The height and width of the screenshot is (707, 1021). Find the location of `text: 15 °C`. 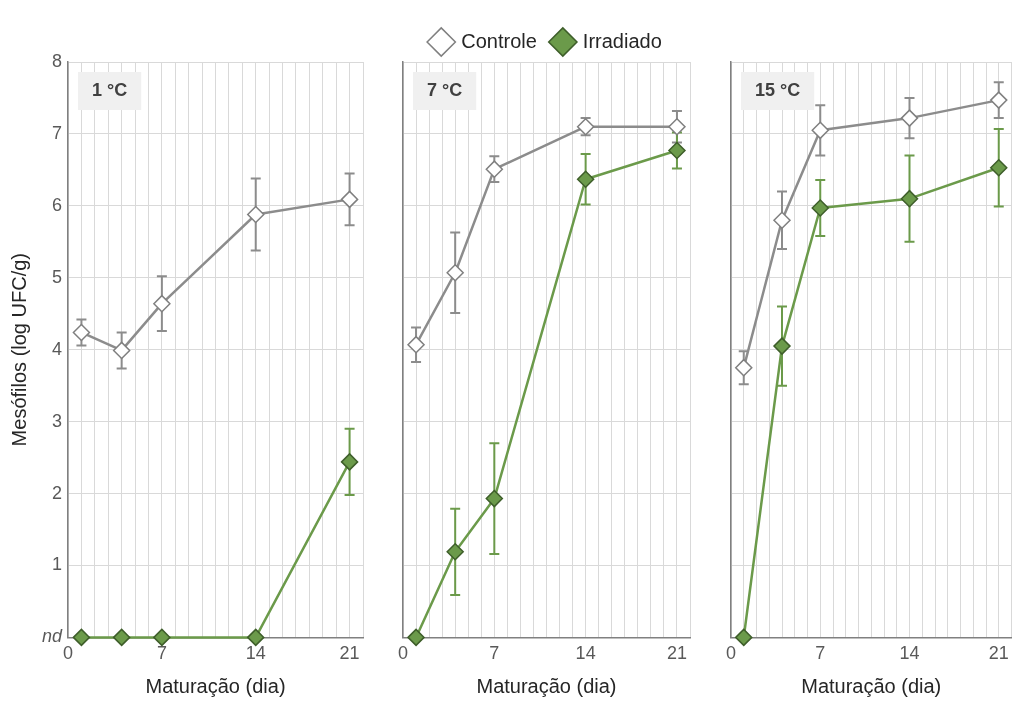

text: 15 °C is located at coordinates (778, 89).